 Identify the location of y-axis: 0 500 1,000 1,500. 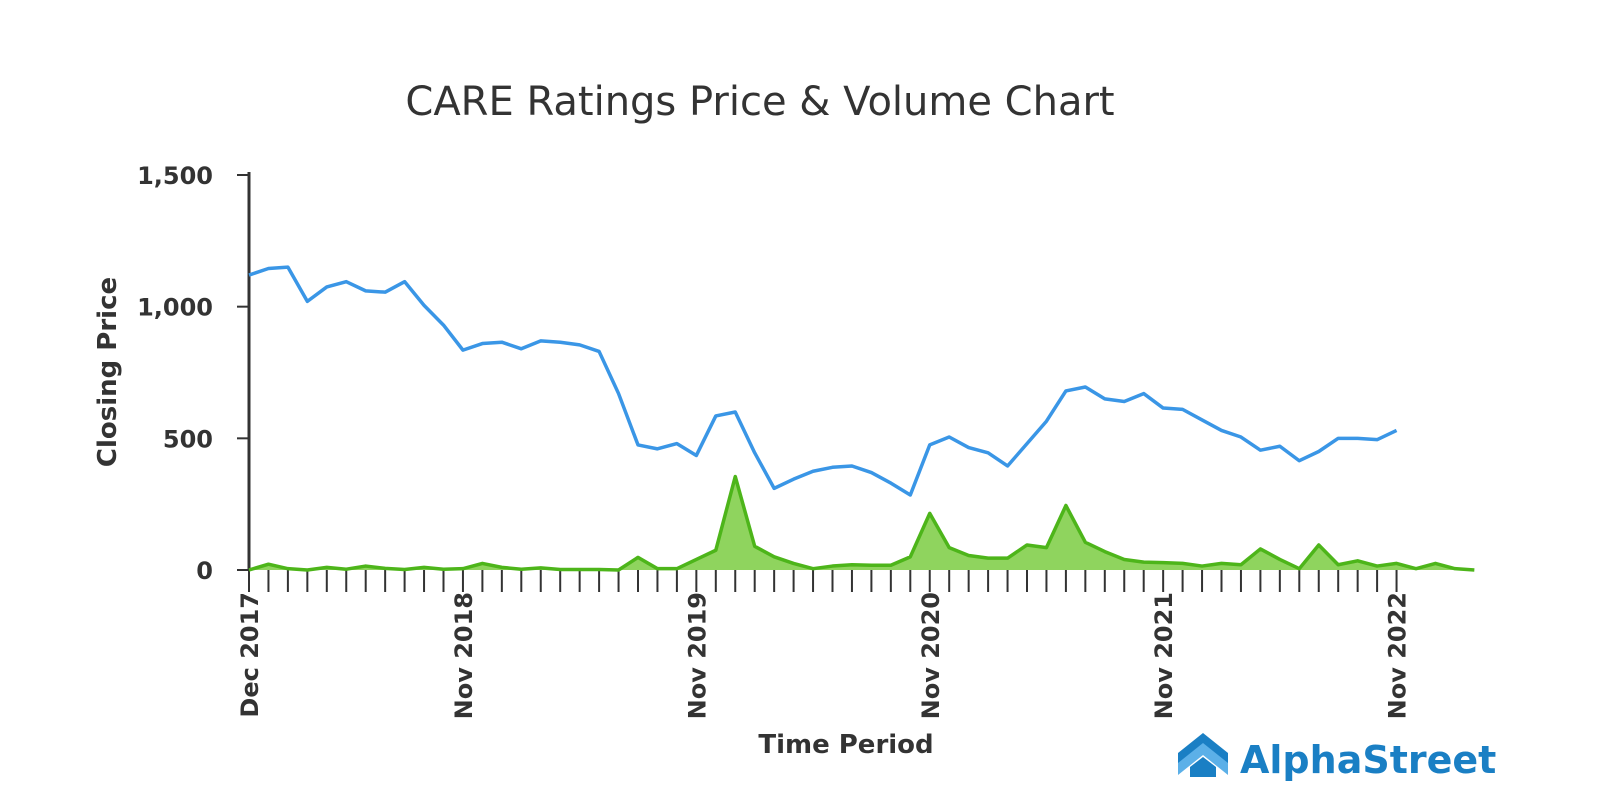
(194, 373).